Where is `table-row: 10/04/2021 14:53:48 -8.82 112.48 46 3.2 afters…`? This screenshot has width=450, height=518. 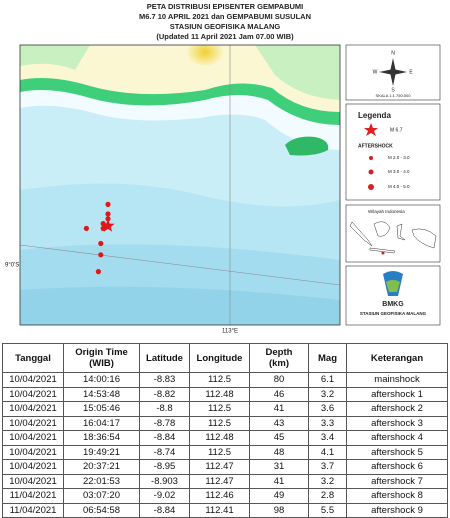 table-row: 10/04/2021 14:53:48 -8.82 112.48 46 3.2 afters… is located at coordinates (225, 394).